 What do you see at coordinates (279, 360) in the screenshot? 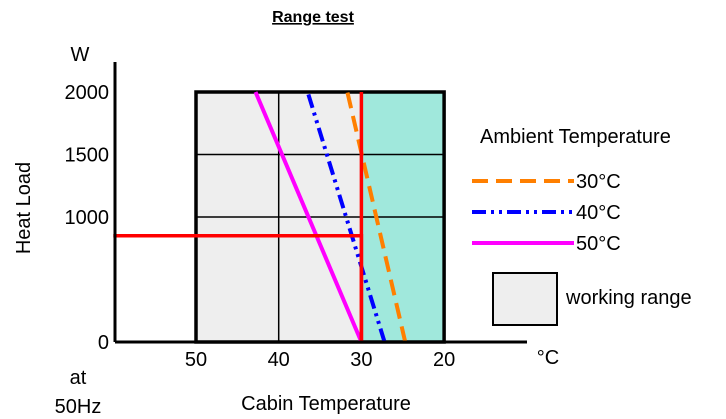
I see `x-tick-label: 40` at bounding box center [279, 360].